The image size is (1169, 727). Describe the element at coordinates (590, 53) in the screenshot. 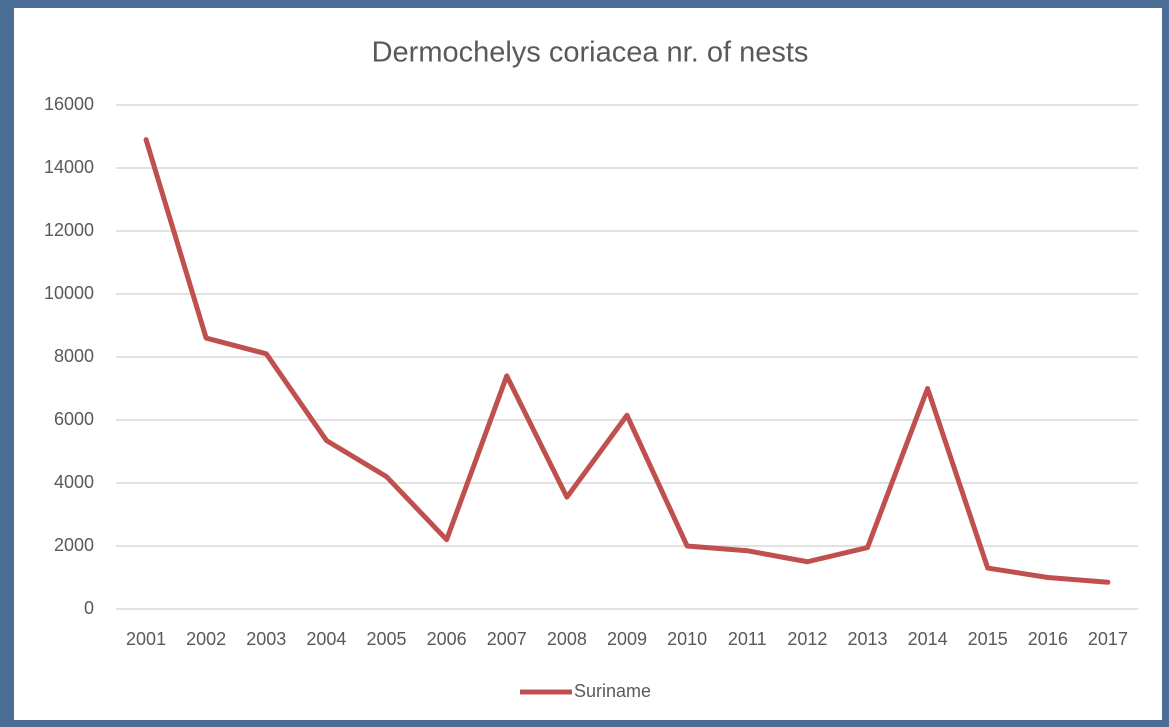

I see `chart-title: Dermochelys coriacea nr. of nests` at that location.